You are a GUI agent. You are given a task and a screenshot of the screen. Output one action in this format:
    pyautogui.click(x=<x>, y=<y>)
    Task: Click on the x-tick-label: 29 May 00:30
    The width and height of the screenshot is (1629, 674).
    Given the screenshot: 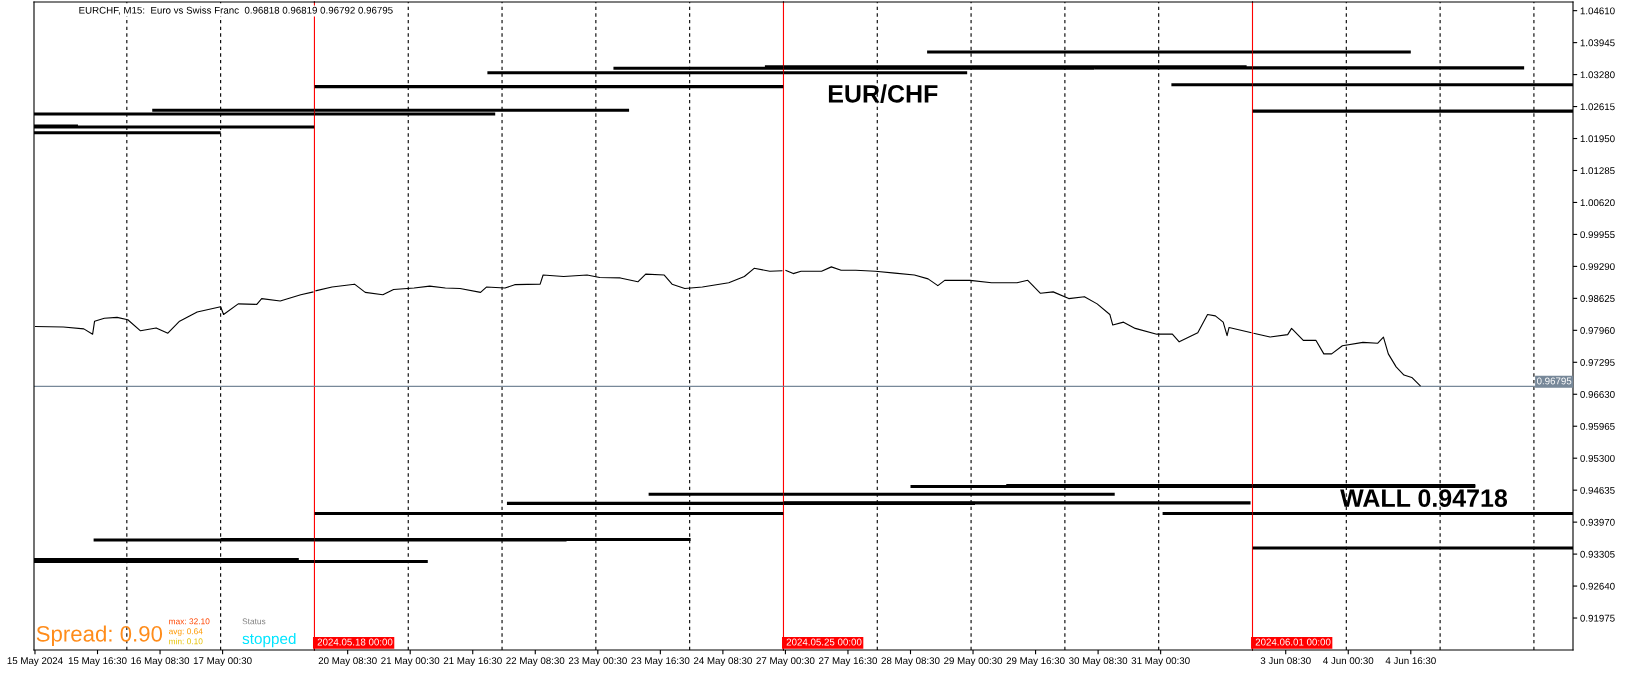 What is the action you would take?
    pyautogui.click(x=973, y=662)
    